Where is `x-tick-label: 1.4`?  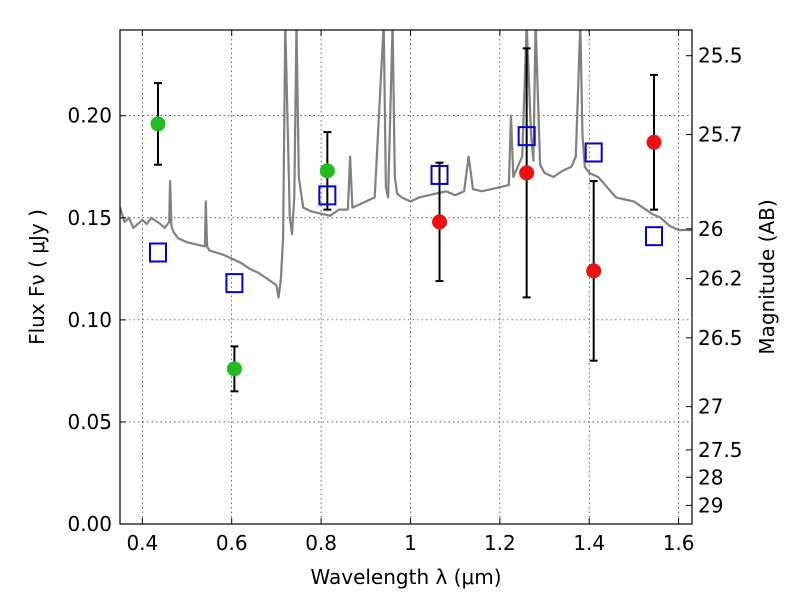 x-tick-label: 1.4 is located at coordinates (589, 543).